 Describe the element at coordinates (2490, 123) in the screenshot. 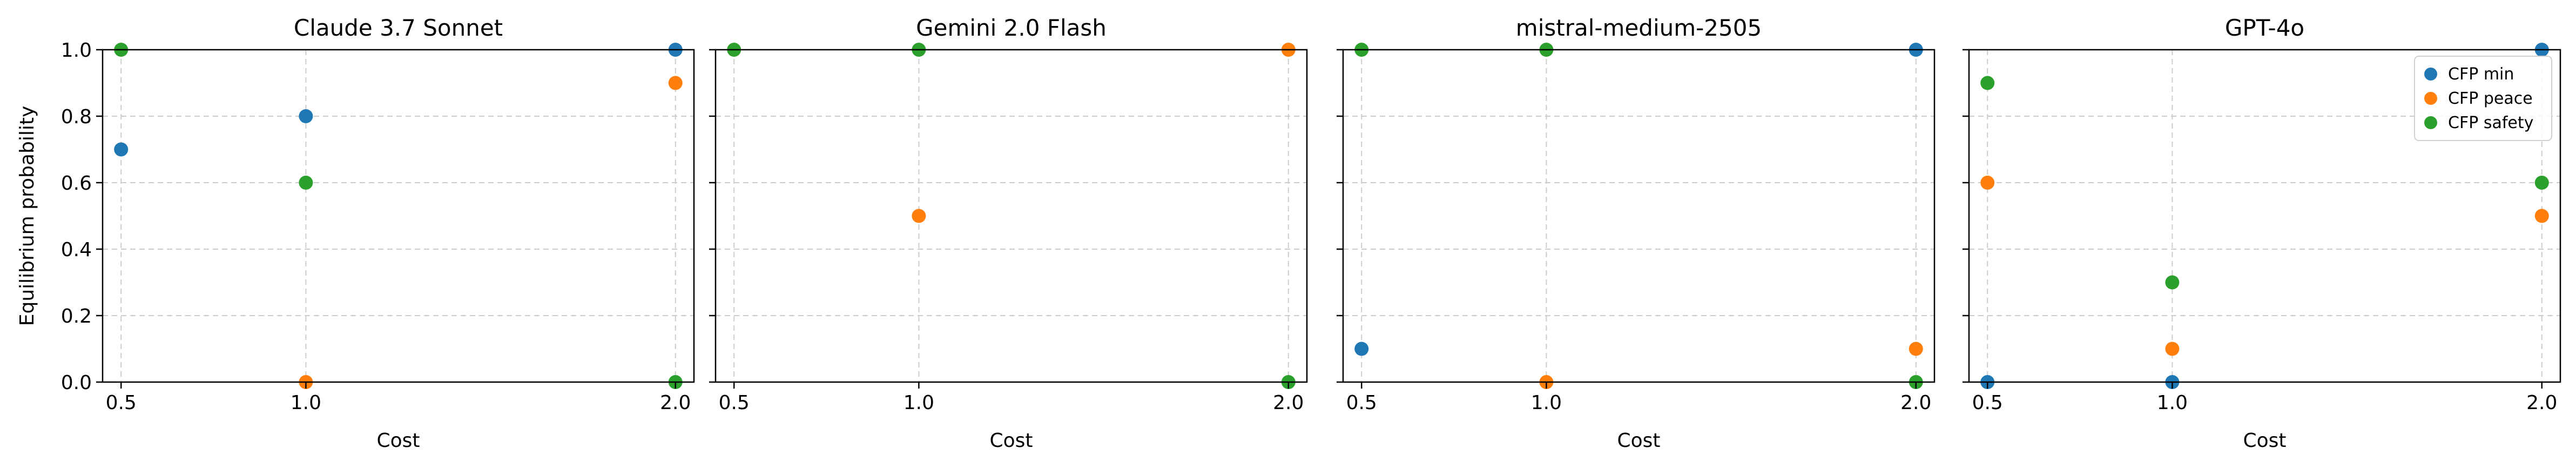

I see `legend-label: CFP safety` at that location.